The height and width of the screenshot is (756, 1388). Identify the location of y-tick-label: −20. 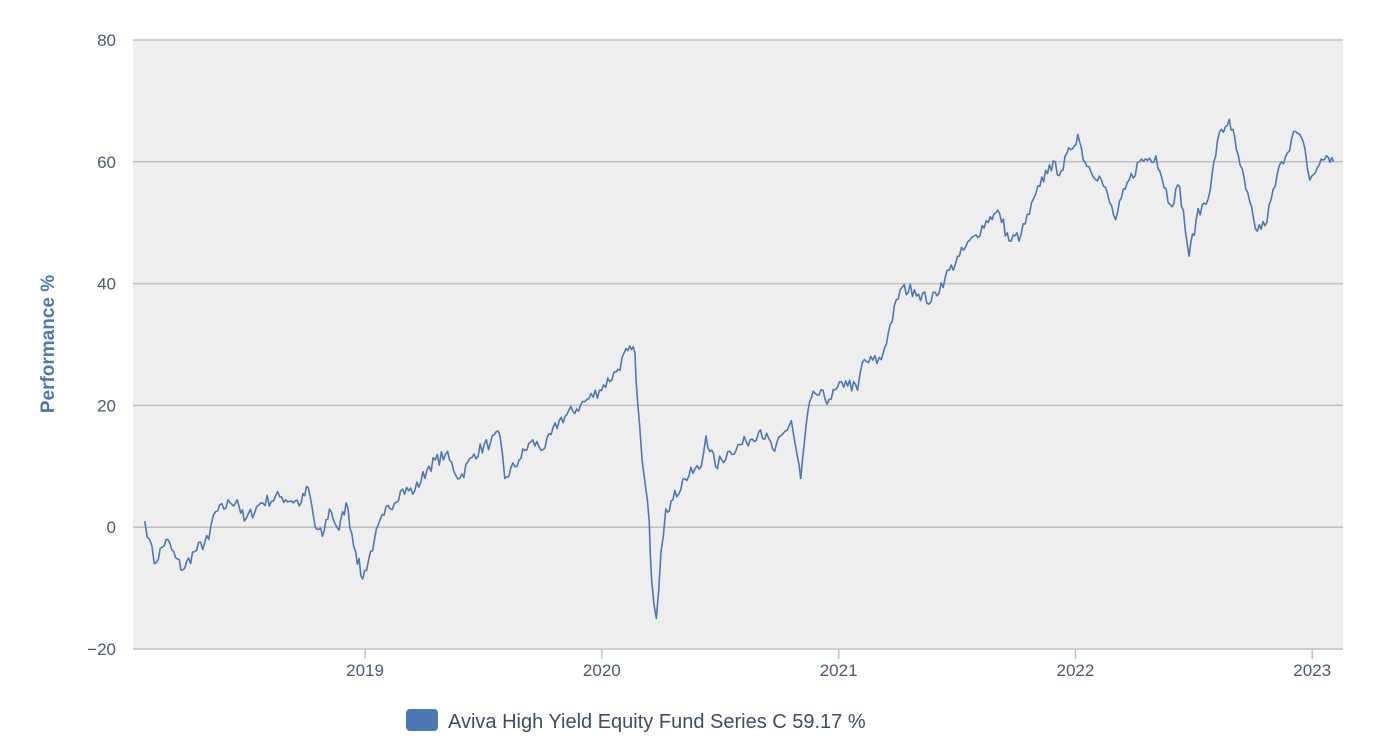
(101, 649).